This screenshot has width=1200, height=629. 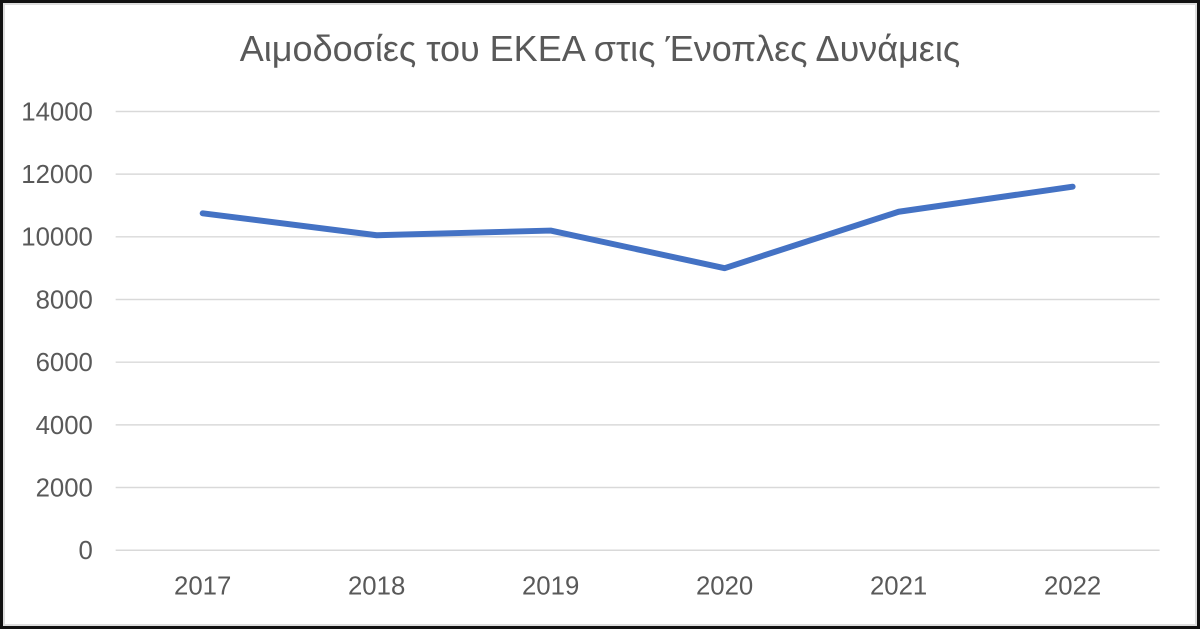 I want to click on y-tick-label: 0, so click(x=86, y=551).